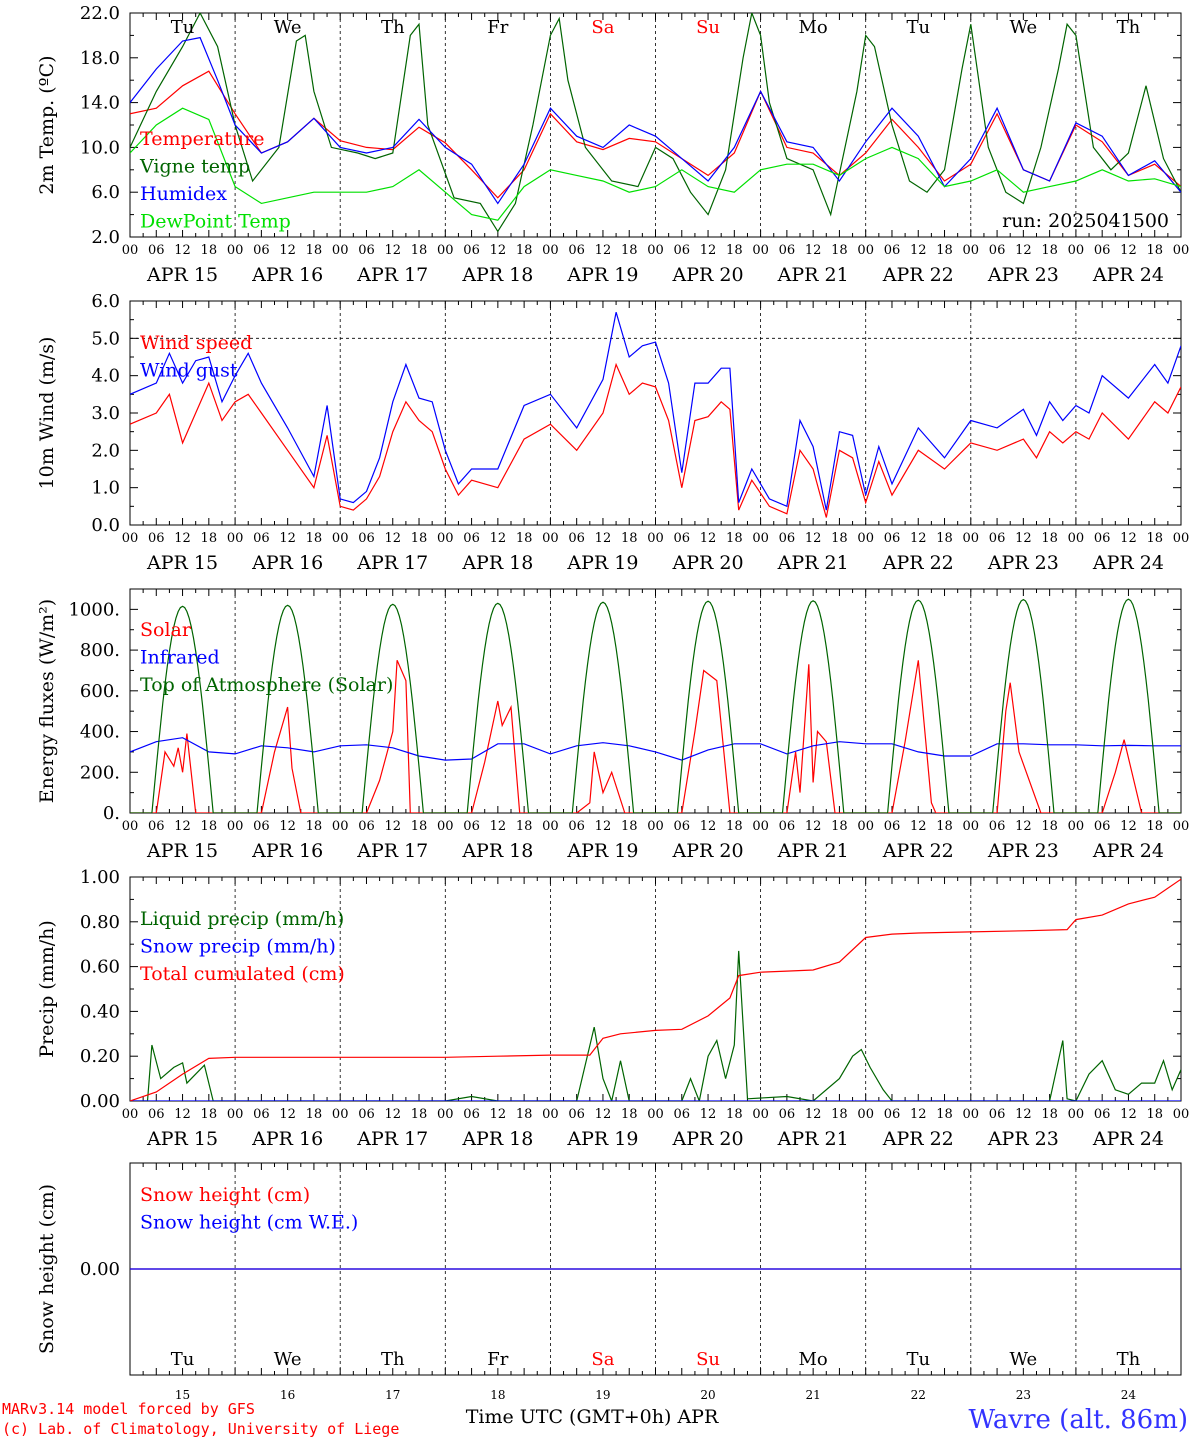 The height and width of the screenshot is (1440, 1194). I want to click on legend-entry: Total cumulated (cm), so click(242, 974).